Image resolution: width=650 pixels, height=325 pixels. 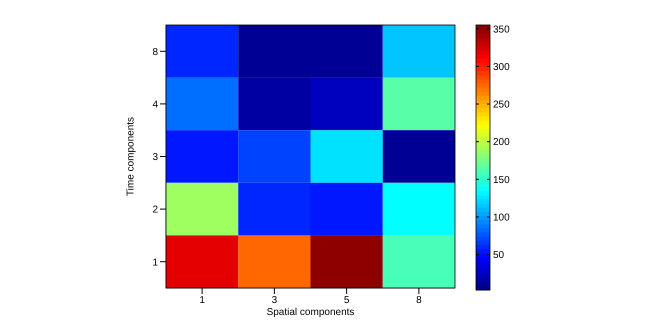 I want to click on y-tick-label: 1, so click(x=155, y=262).